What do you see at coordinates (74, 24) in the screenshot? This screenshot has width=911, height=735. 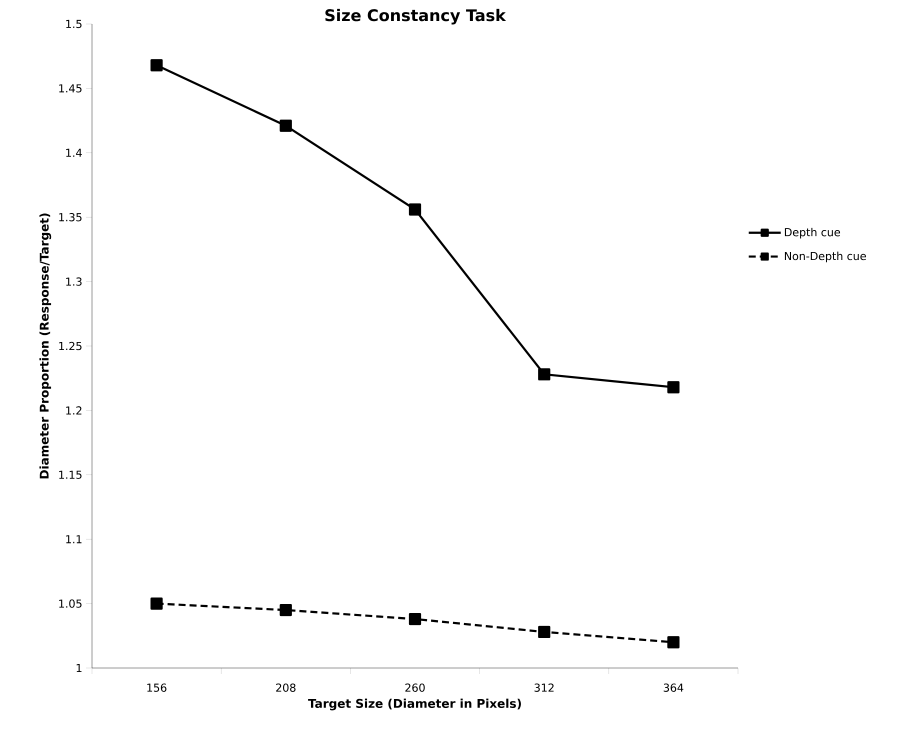 I see `y-tick-label: 1.5` at bounding box center [74, 24].